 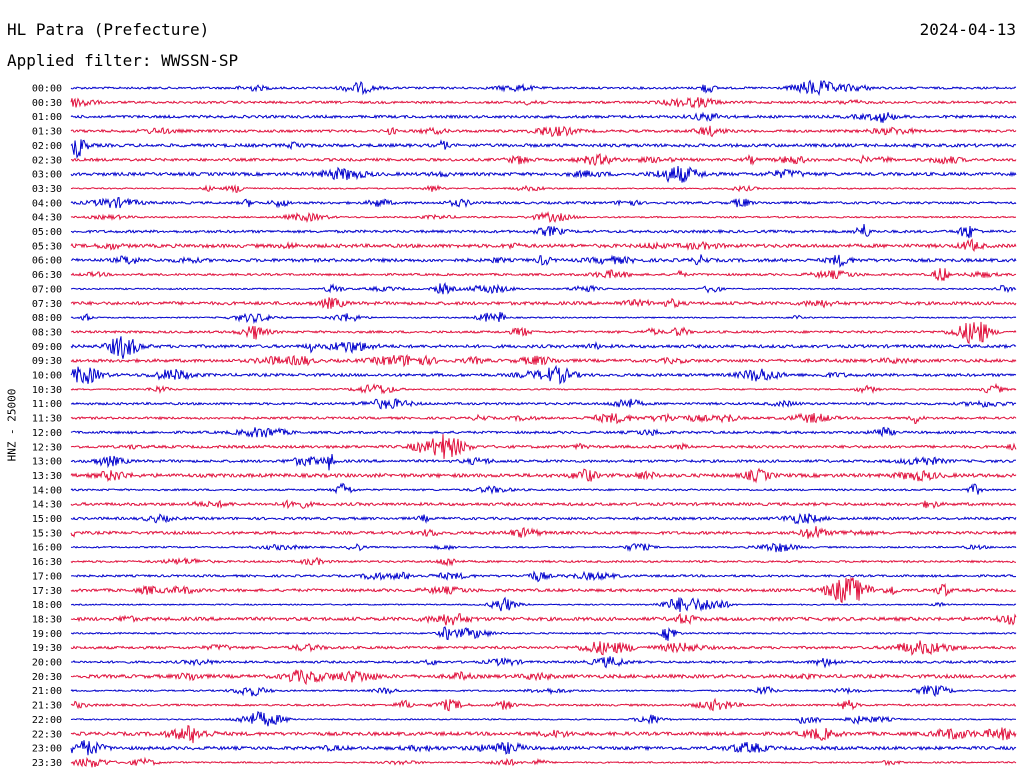 I want to click on time-label: 01:30, so click(x=47, y=132).